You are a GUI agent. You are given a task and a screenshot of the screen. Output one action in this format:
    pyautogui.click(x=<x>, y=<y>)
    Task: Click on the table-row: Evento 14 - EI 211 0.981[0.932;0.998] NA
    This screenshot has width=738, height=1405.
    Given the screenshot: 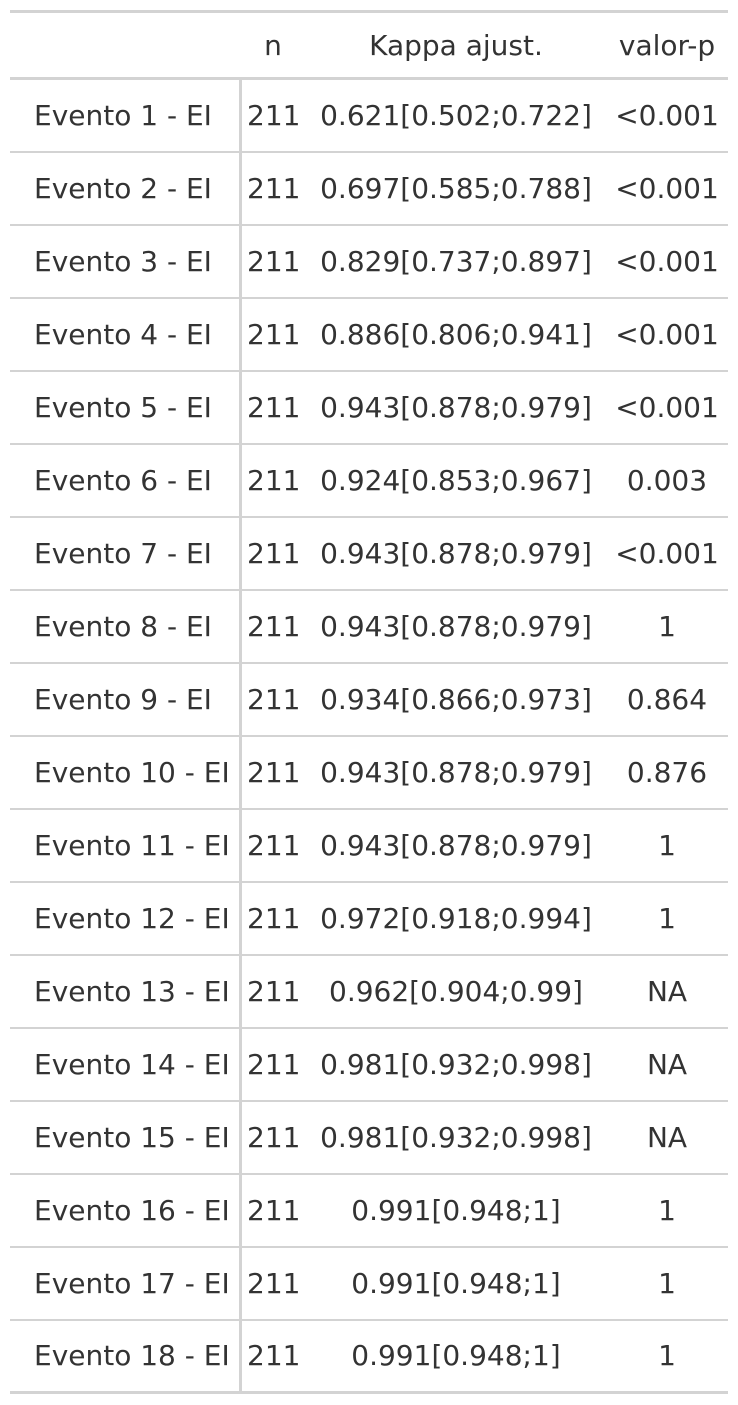 What is the action you would take?
    pyautogui.click(x=369, y=1064)
    